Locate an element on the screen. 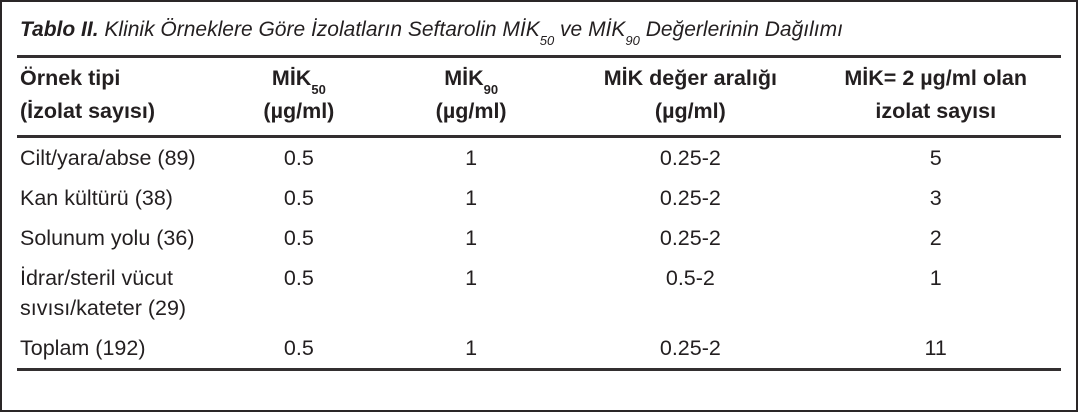 The image size is (1078, 412). cell-sample-type: Cilt/yara/abse (89) is located at coordinates (108, 158).